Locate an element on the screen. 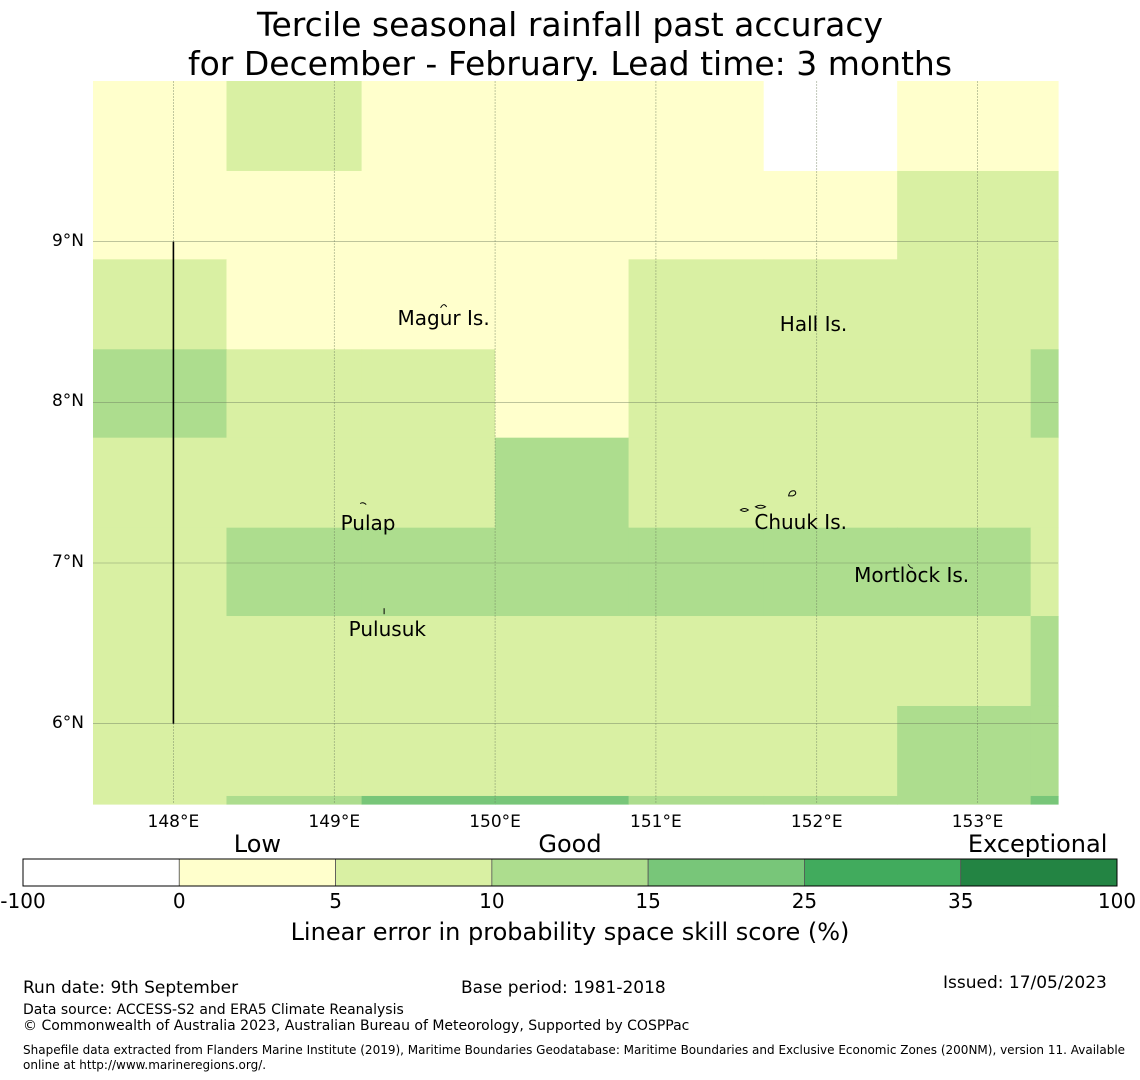  colorbar-category-label: Good is located at coordinates (570, 844).